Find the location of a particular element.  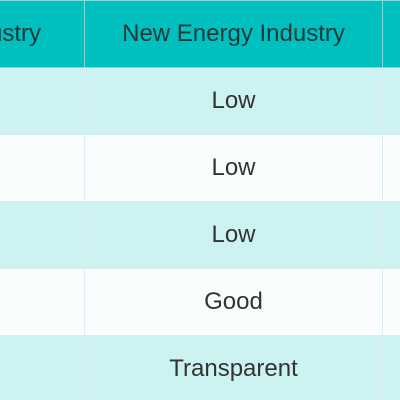

table-cell: Transparent is located at coordinates (233, 367).